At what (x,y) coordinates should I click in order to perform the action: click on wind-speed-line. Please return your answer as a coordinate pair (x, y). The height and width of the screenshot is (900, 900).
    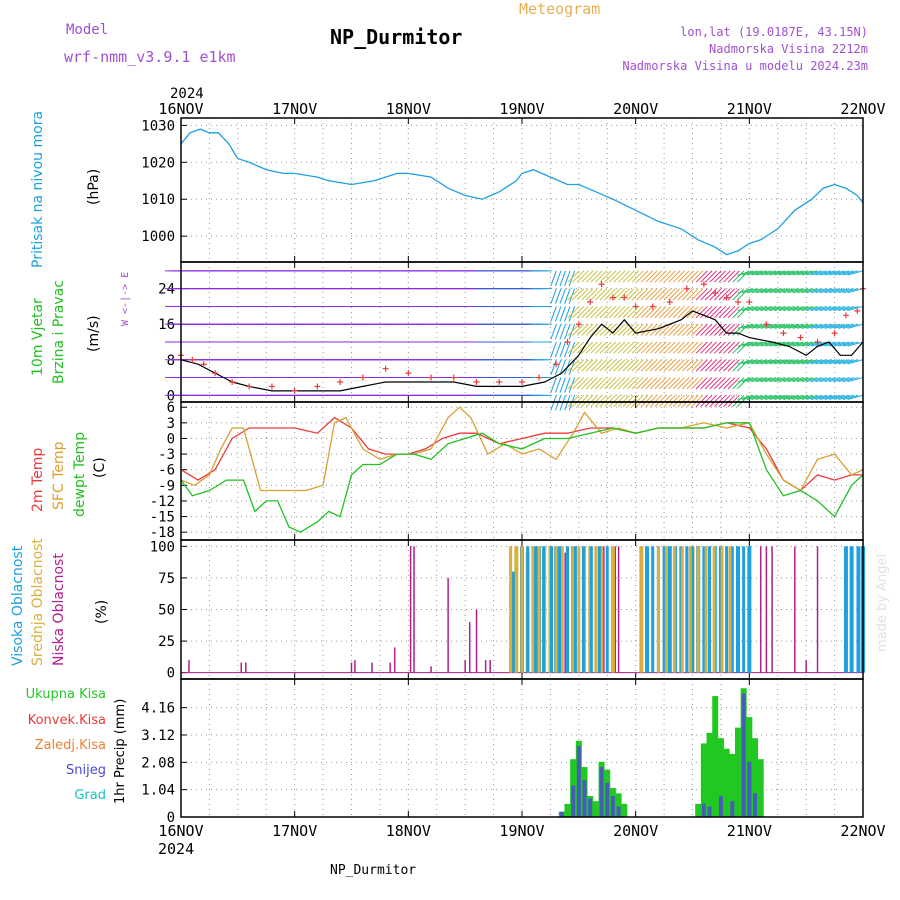
    Looking at the image, I should click on (522, 351).